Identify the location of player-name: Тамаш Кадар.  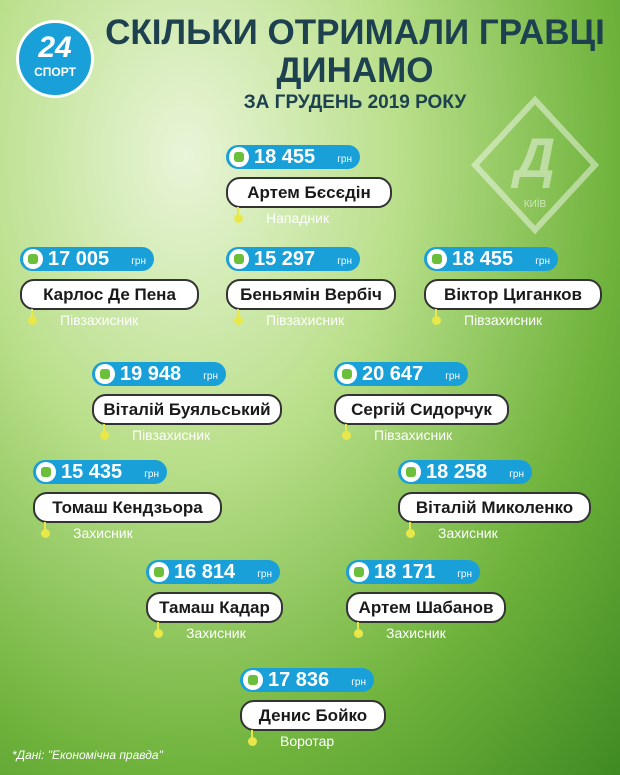
(214, 607).